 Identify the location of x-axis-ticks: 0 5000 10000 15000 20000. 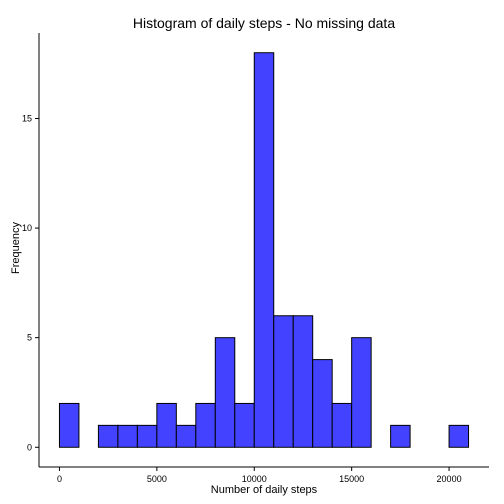
(259, 475).